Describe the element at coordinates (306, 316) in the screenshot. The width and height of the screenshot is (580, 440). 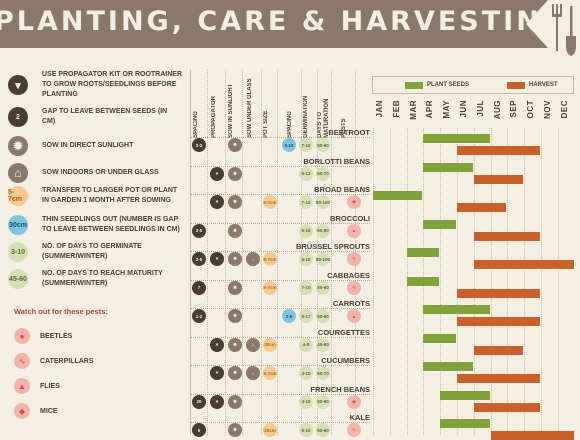
I see `germination-badge: 5-17` at that location.